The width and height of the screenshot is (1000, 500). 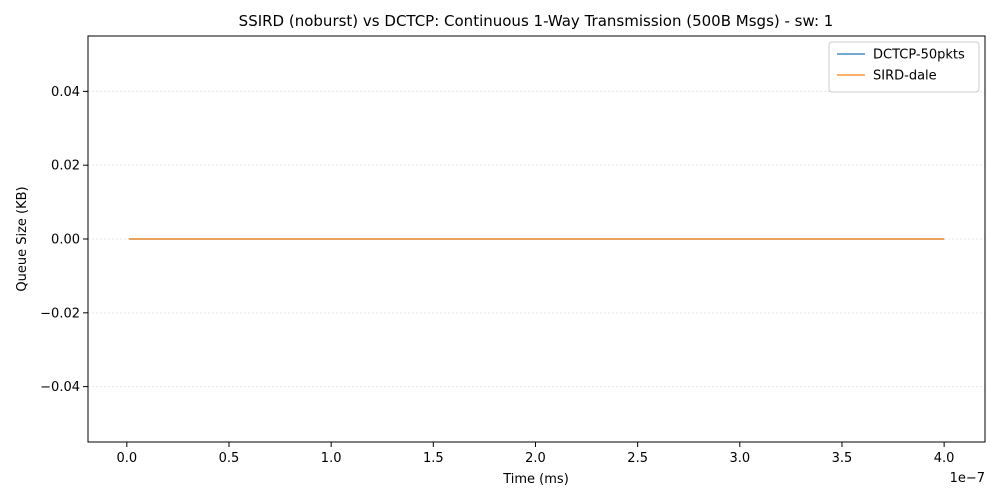 What do you see at coordinates (22, 238) in the screenshot?
I see `y-axis-label: Queue Size (KB)` at bounding box center [22, 238].